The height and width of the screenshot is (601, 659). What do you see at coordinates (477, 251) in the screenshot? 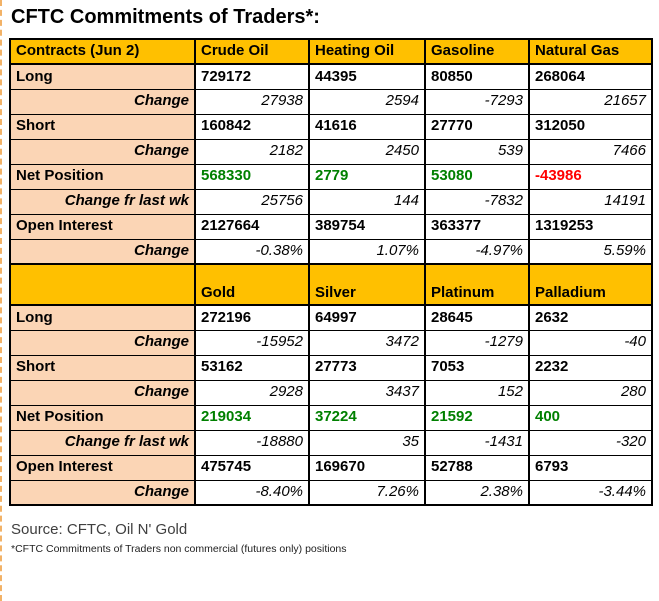
I see `cell-value: -4.97%` at bounding box center [477, 251].